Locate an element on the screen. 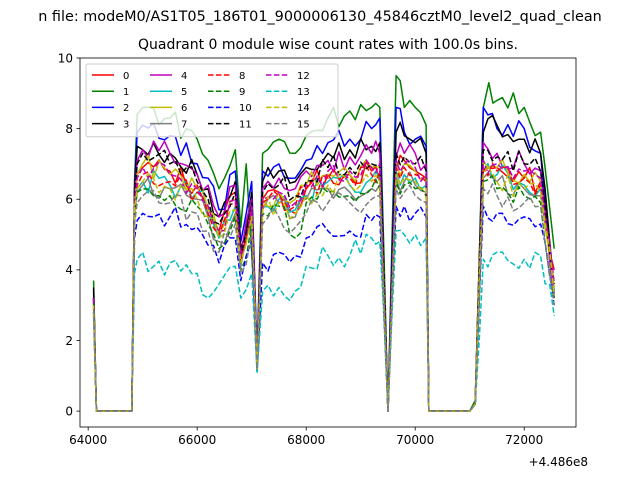 This screenshot has height=480, width=640. y-tick-label: 2 is located at coordinates (69, 341).